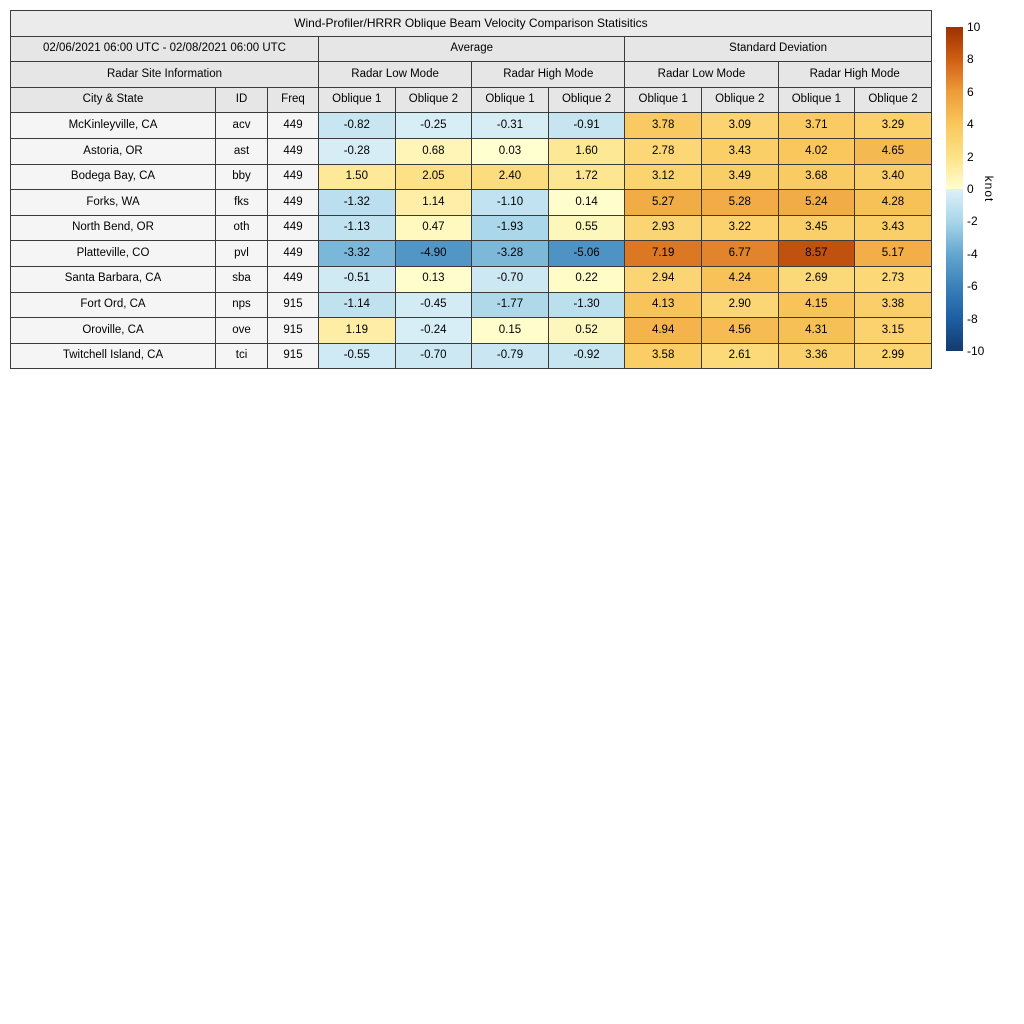  What do you see at coordinates (586, 279) in the screenshot?
I see `avg-high-oblique2-cell: 0.22` at bounding box center [586, 279].